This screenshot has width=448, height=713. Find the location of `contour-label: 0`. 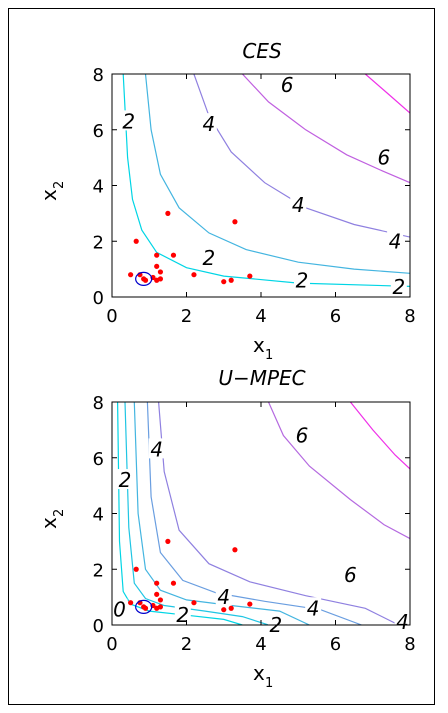

contour-label: 0 is located at coordinates (119, 610).